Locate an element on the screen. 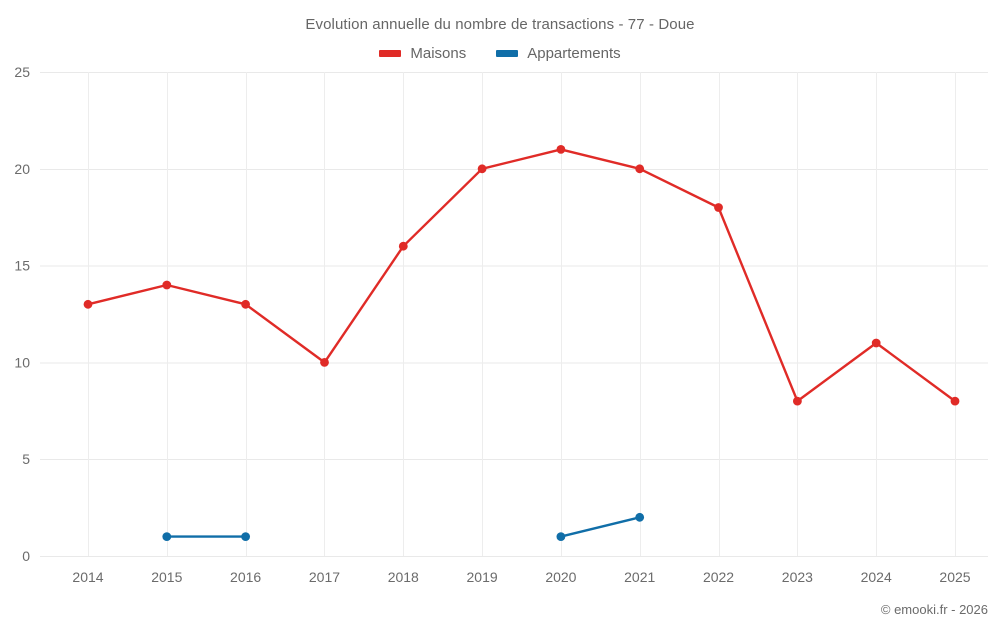  copyright-notice: © emooki.fr - 2026 is located at coordinates (934, 609).